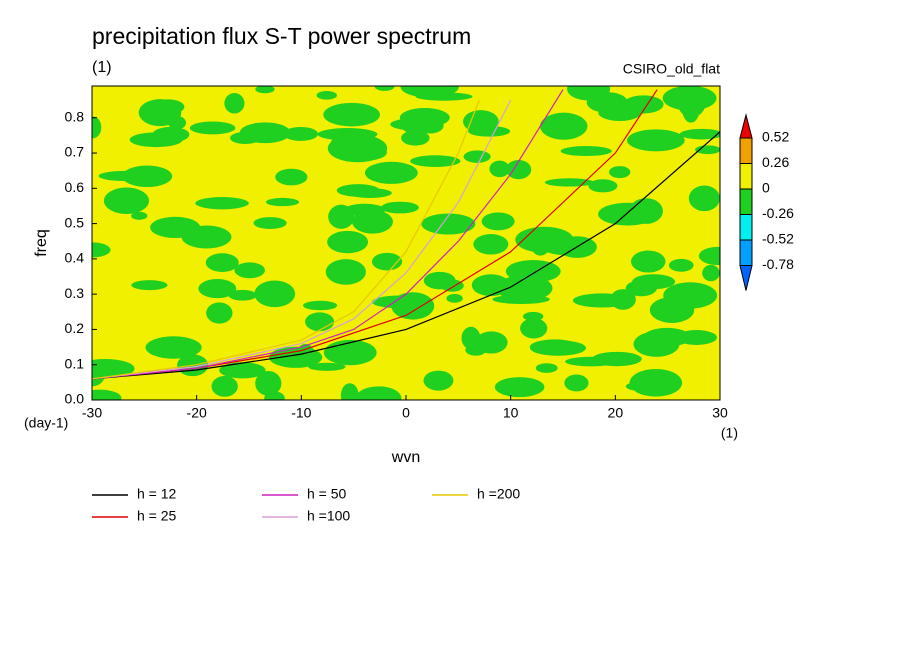 Image resolution: width=904 pixels, height=659 pixels. Describe the element at coordinates (75, 258) in the screenshot. I see `y-tick-label: 0.4` at that location.